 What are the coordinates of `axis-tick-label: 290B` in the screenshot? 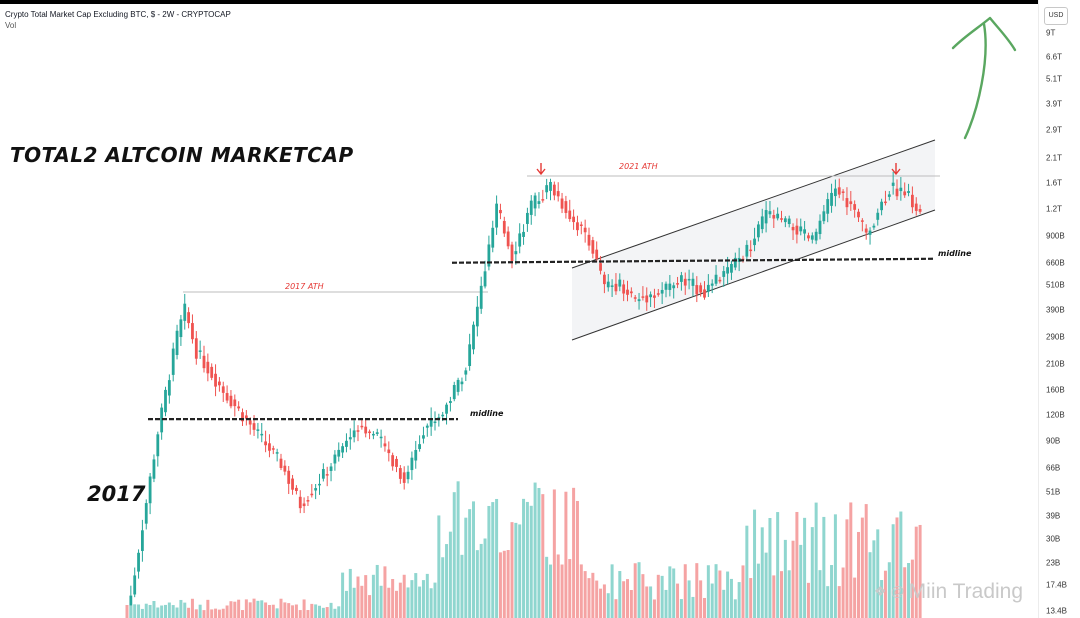 It's located at (1055, 337).